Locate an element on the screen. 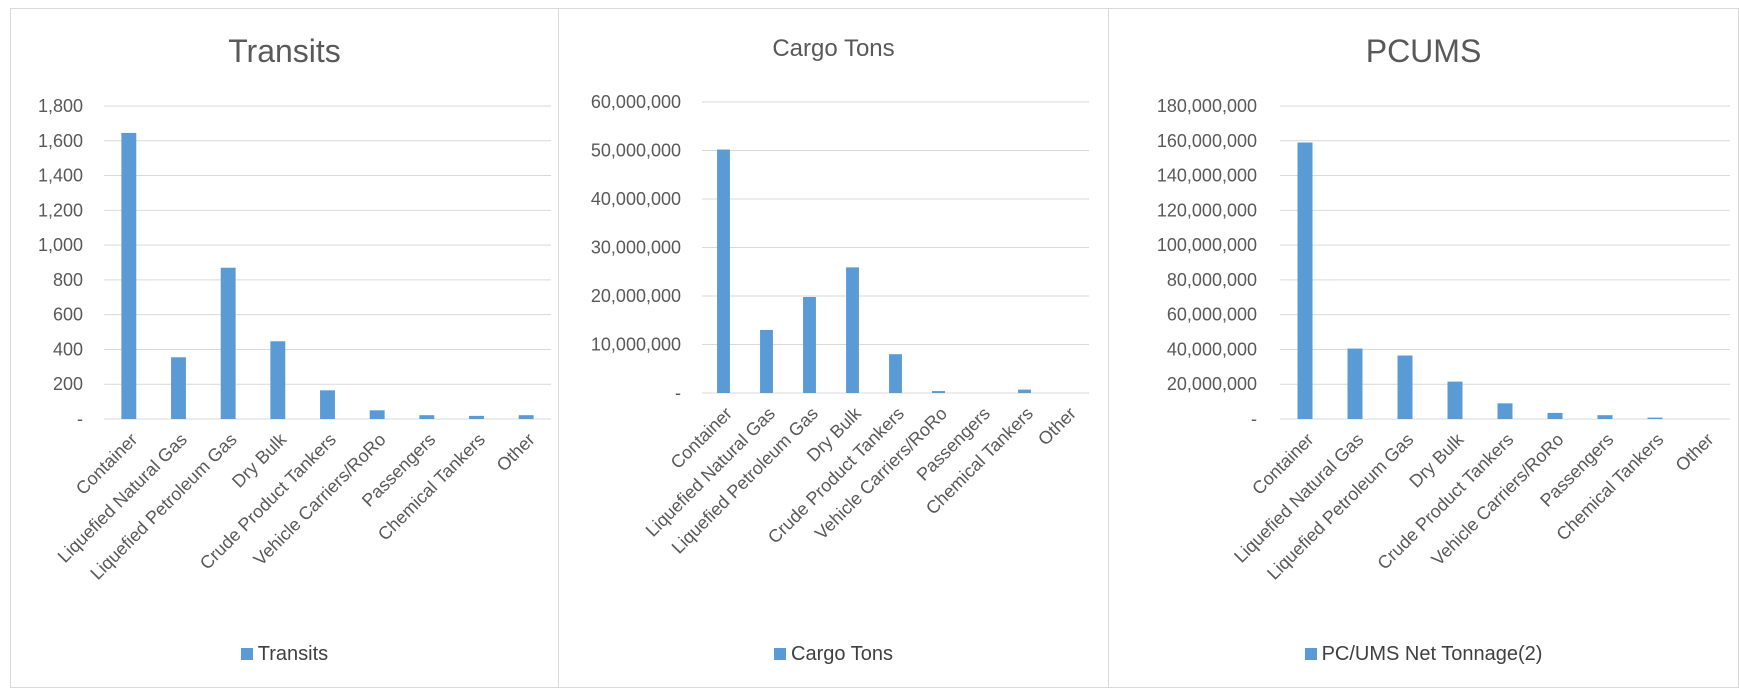 The height and width of the screenshot is (689, 1739). chart-legend: Cargo Tons is located at coordinates (833, 654).